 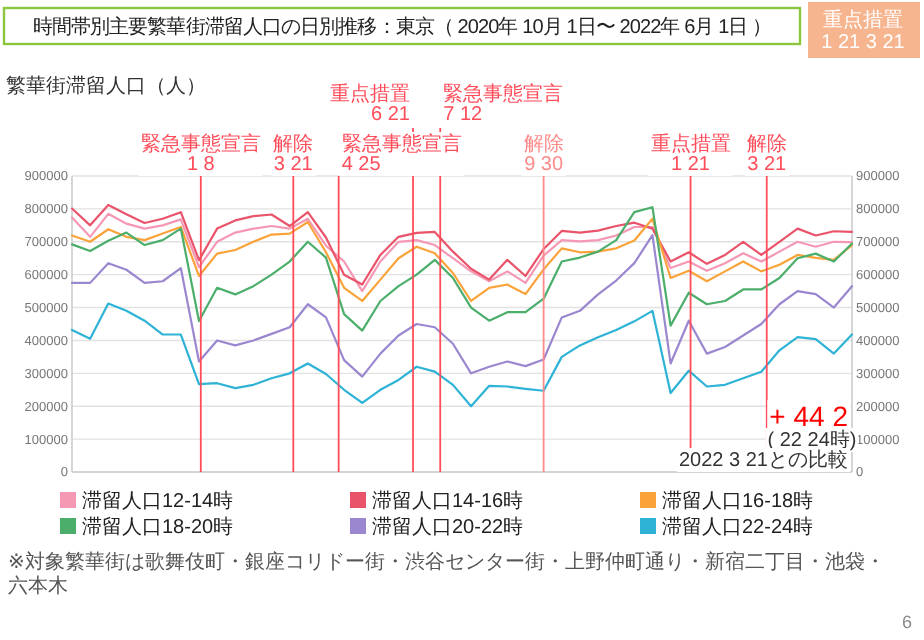 What do you see at coordinates (446, 574) in the screenshot?
I see `text: ※対象繁華街は歌舞伎町・銀座コリドー街・渋谷センター街・上野仲町通り・新宿二丁目・池袋・六本木` at bounding box center [446, 574].